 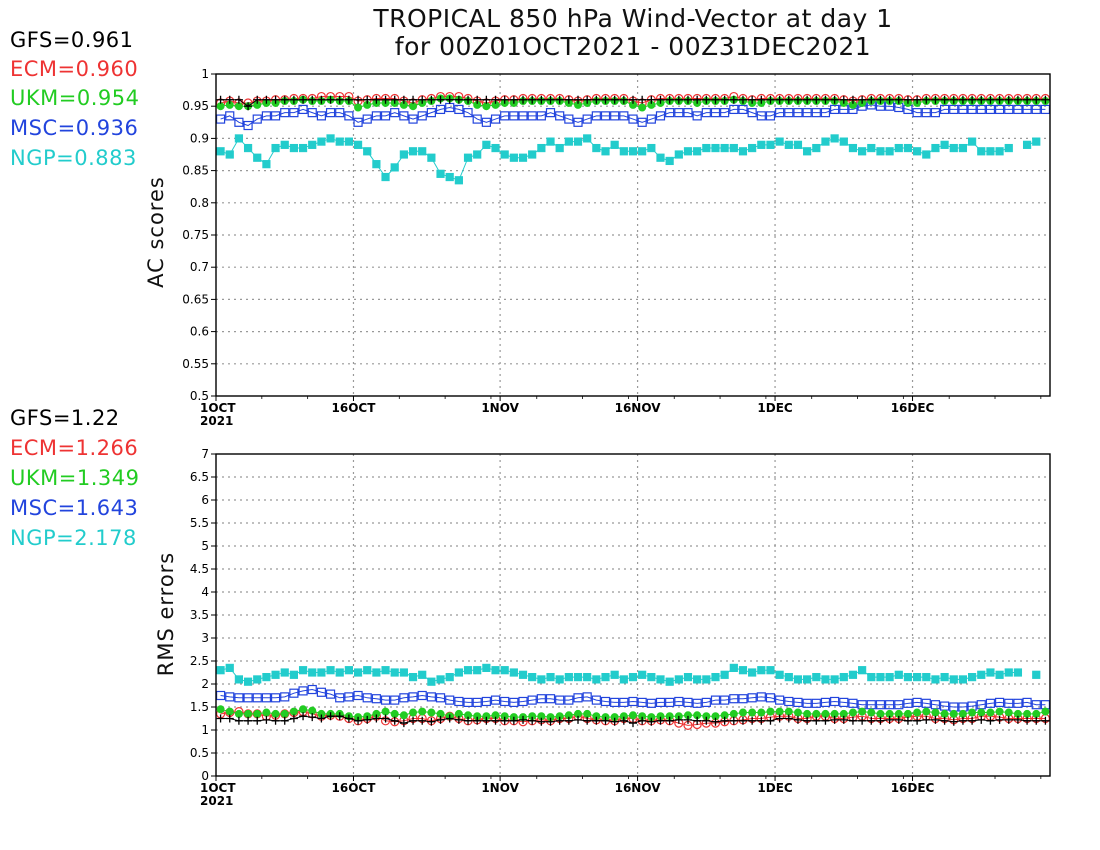 What do you see at coordinates (199, 707) in the screenshot?
I see `y-tick-label: 1.5` at bounding box center [199, 707].